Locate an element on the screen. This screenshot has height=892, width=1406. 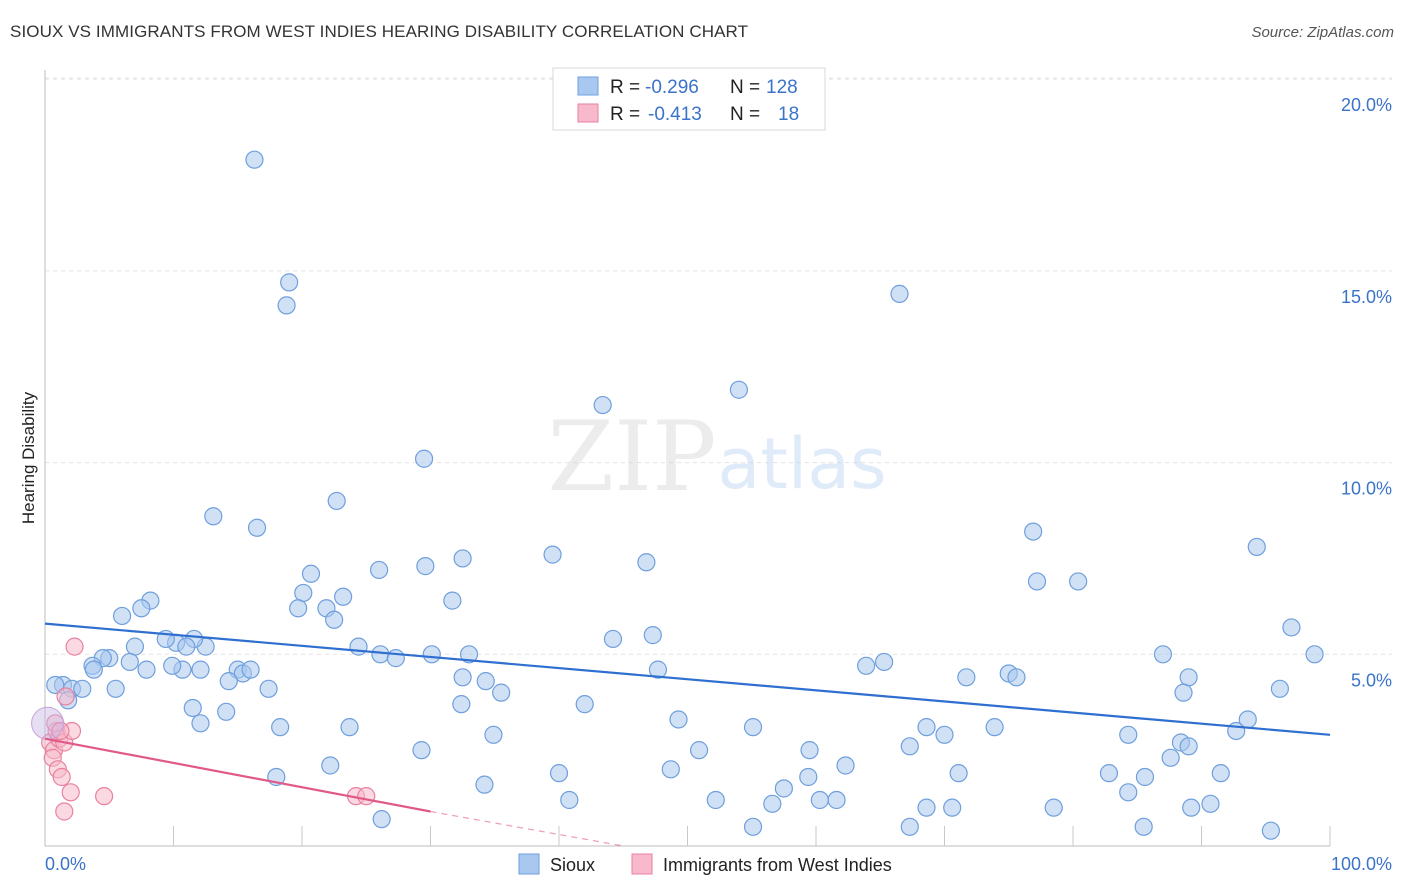
y-tick-label: 10.0% is located at coordinates (1366, 489).